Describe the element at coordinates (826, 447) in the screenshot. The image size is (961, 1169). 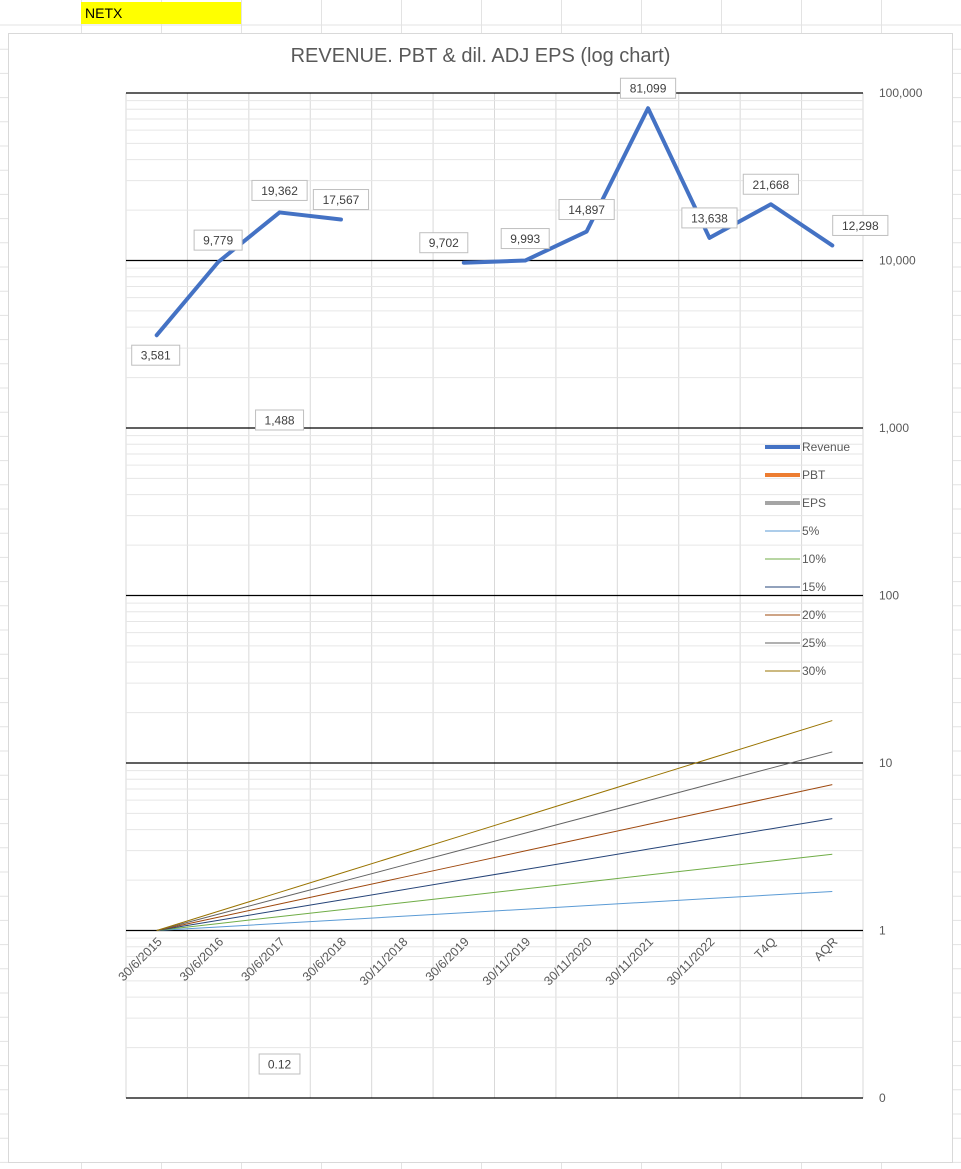
I see `legend-label: Revenue` at that location.